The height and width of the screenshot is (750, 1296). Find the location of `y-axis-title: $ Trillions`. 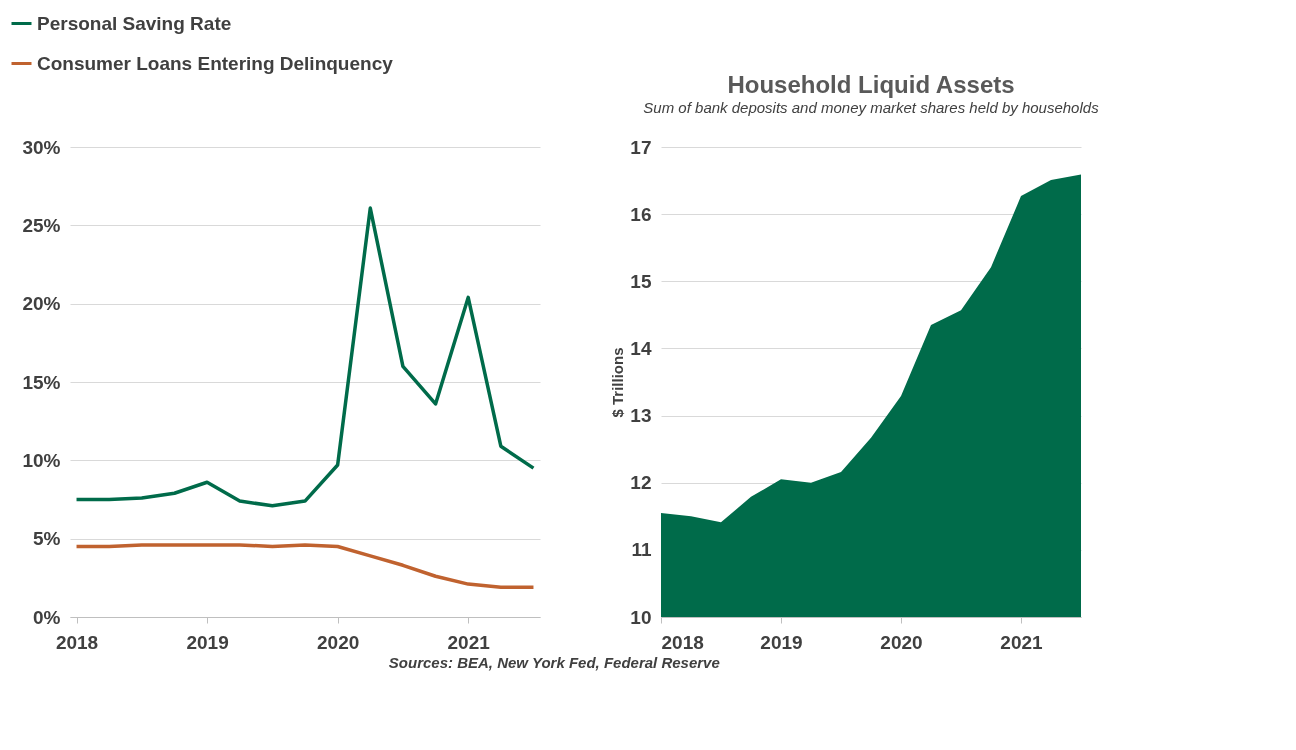

y-axis-title: $ Trillions is located at coordinates (618, 382).